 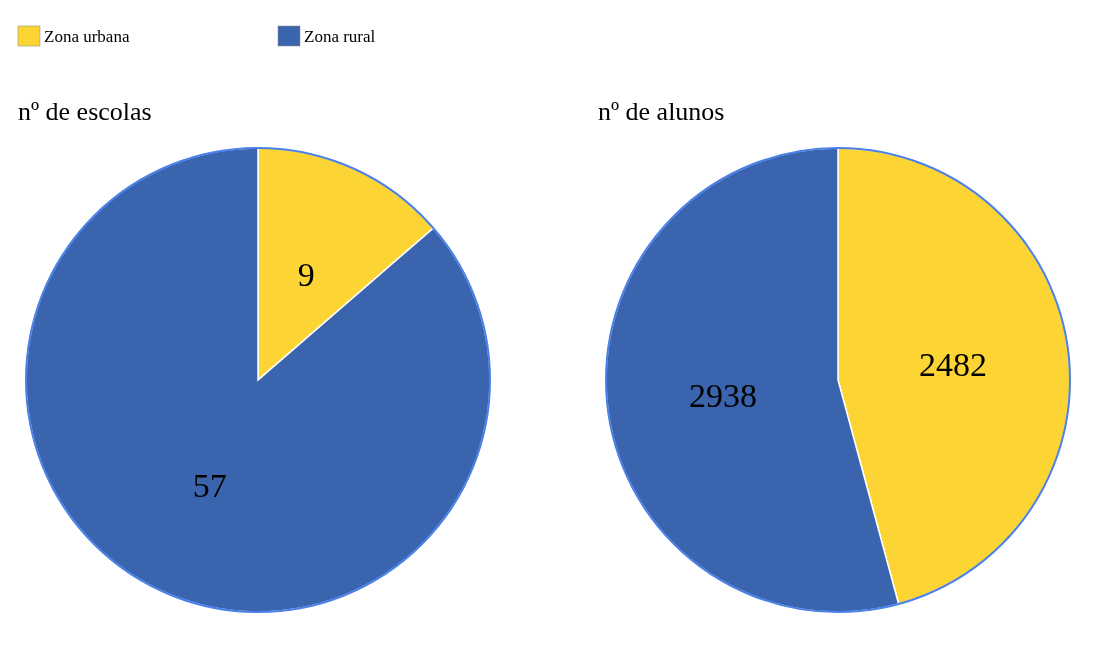 I want to click on legend-label: Zona rural, so click(x=340, y=36).